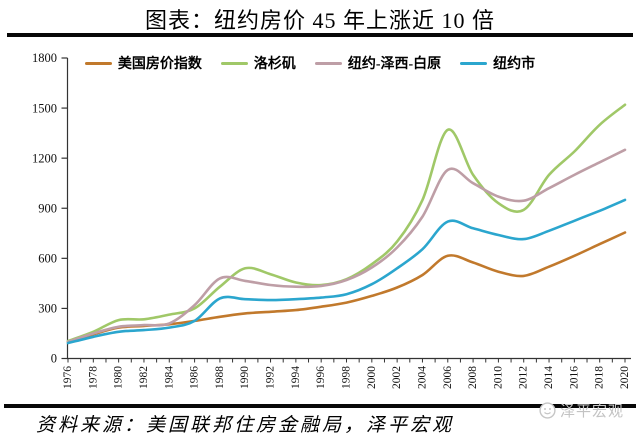  Describe the element at coordinates (320, 35) in the screenshot. I see `top-divider` at that location.